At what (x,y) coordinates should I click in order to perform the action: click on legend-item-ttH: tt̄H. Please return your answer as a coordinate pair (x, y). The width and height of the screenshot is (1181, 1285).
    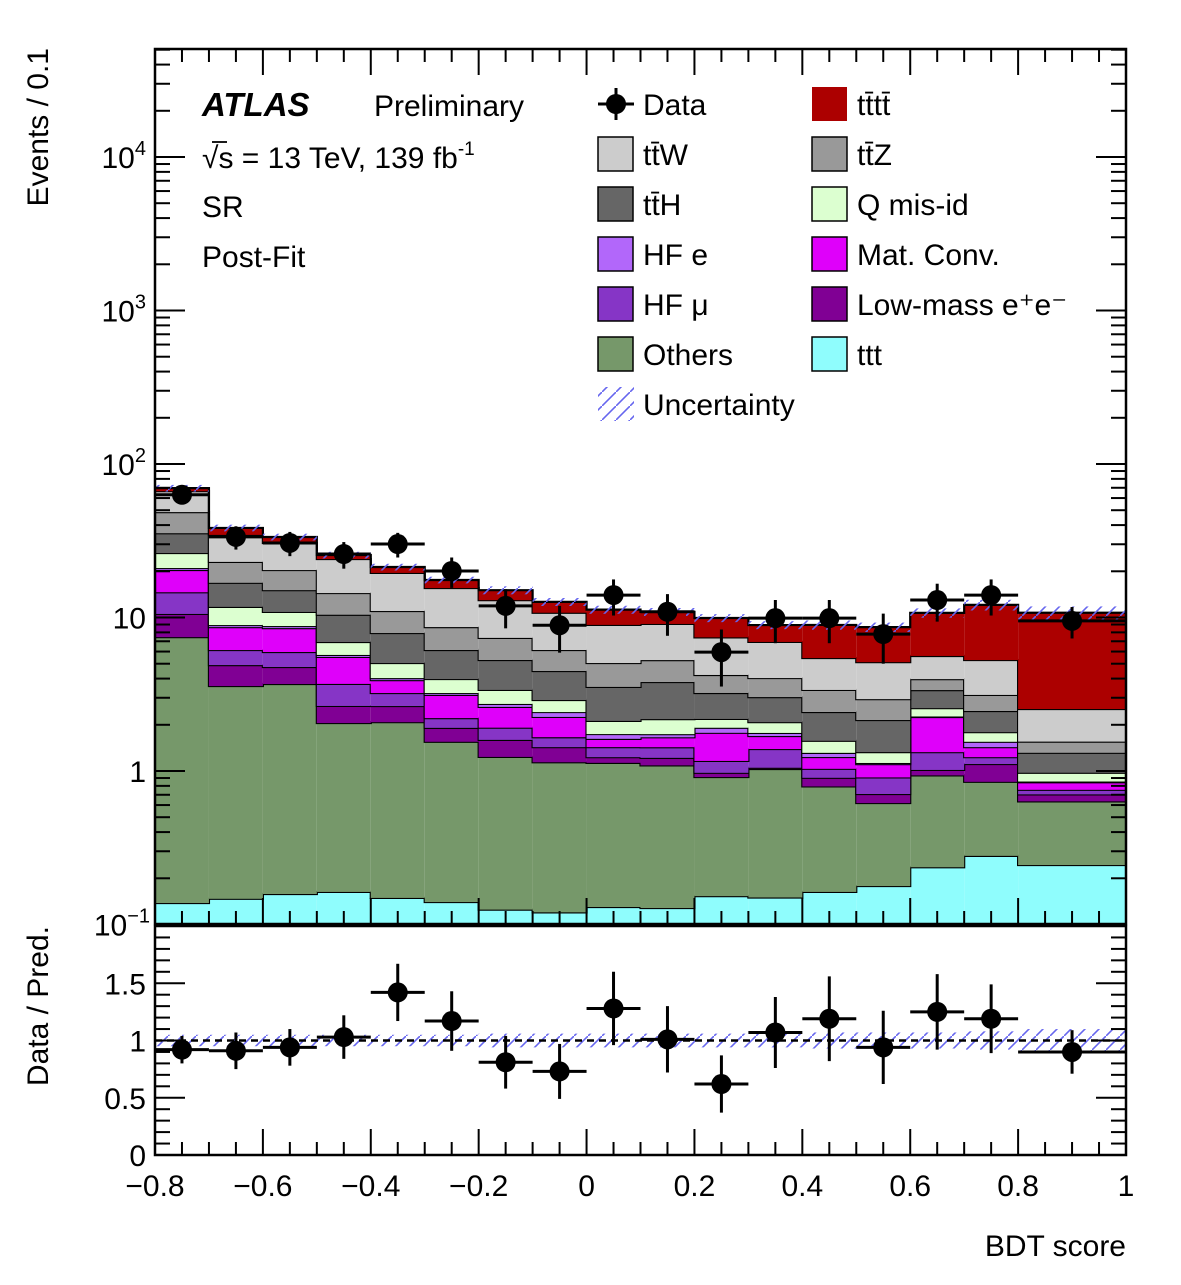
    Looking at the image, I should click on (639, 204).